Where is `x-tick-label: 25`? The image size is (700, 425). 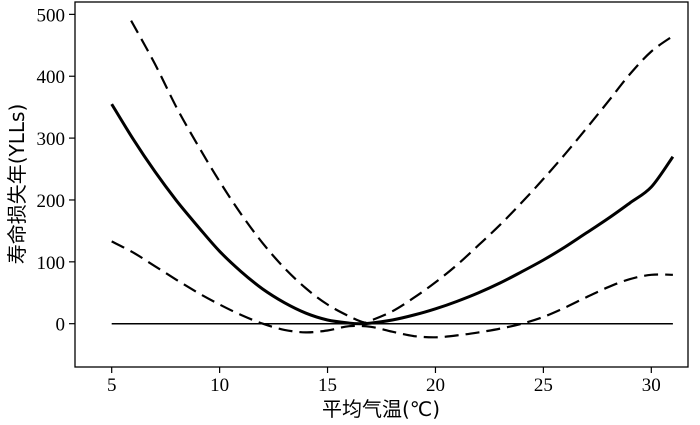 x-tick-label: 25 is located at coordinates (543, 385).